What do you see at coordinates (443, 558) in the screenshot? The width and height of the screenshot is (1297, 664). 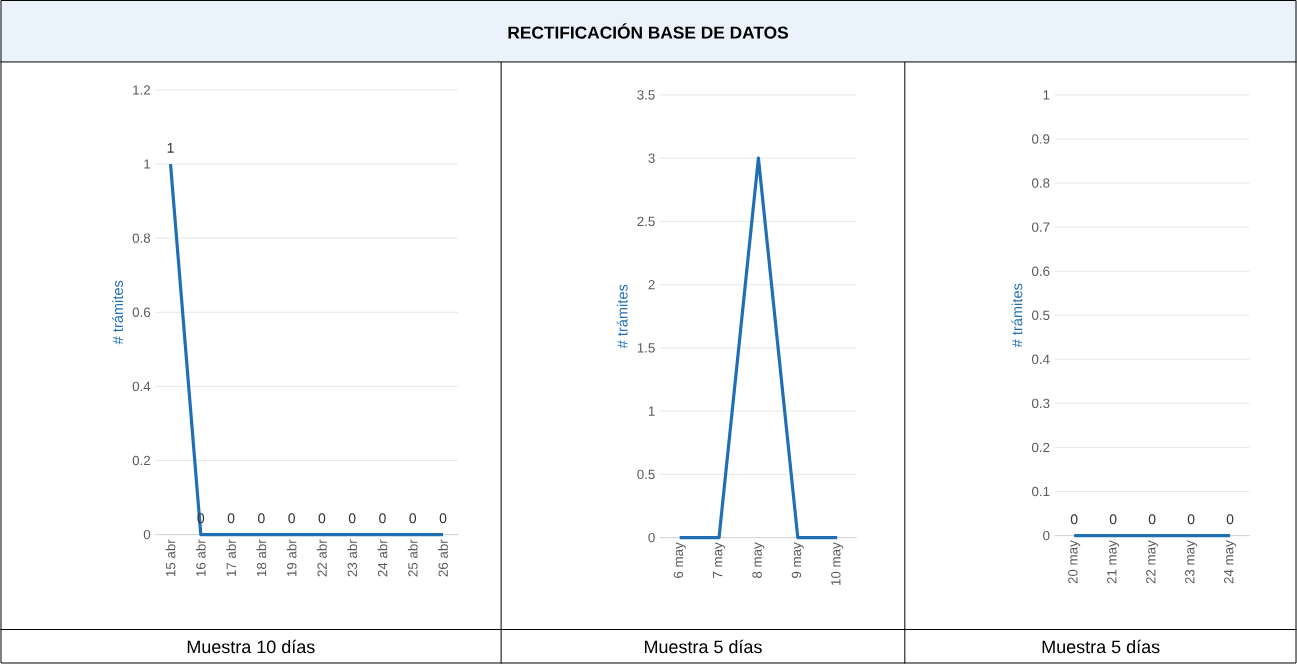 I see `x-tick-label: 26 abr` at bounding box center [443, 558].